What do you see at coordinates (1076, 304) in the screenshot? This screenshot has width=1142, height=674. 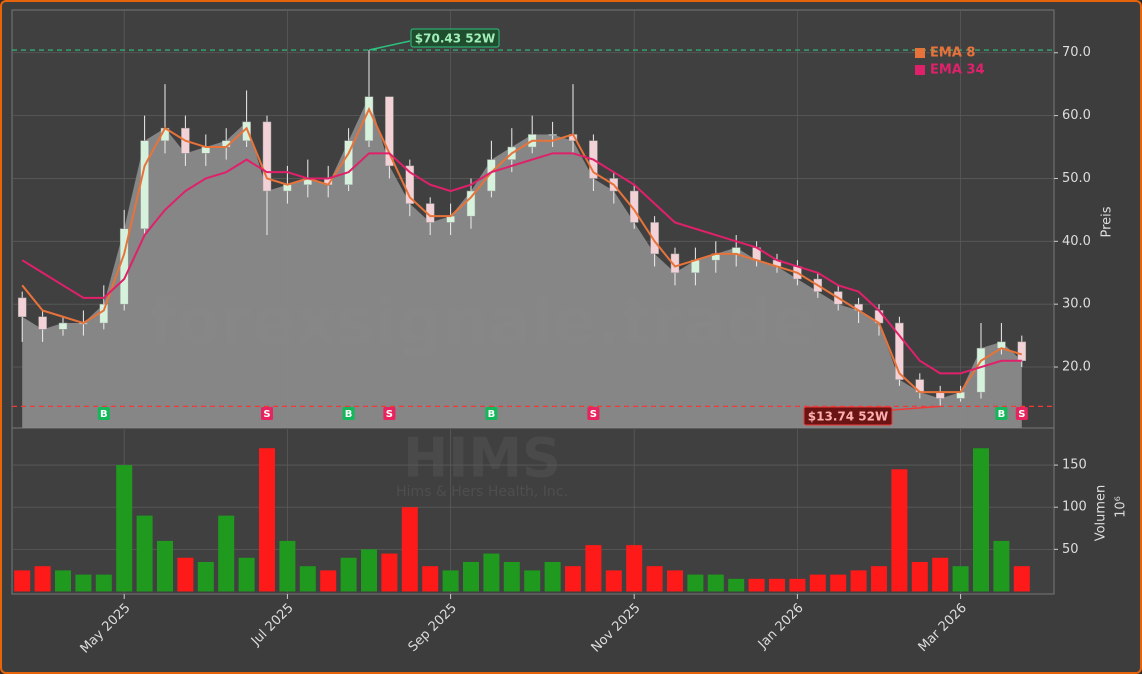 I see `y-tick-label: 30.0` at bounding box center [1076, 304].